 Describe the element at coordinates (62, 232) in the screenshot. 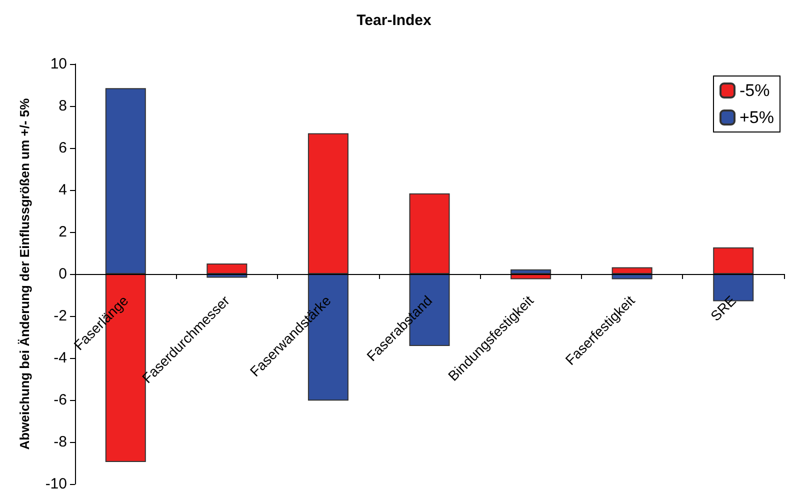

I see `y-tick-label: 2` at that location.